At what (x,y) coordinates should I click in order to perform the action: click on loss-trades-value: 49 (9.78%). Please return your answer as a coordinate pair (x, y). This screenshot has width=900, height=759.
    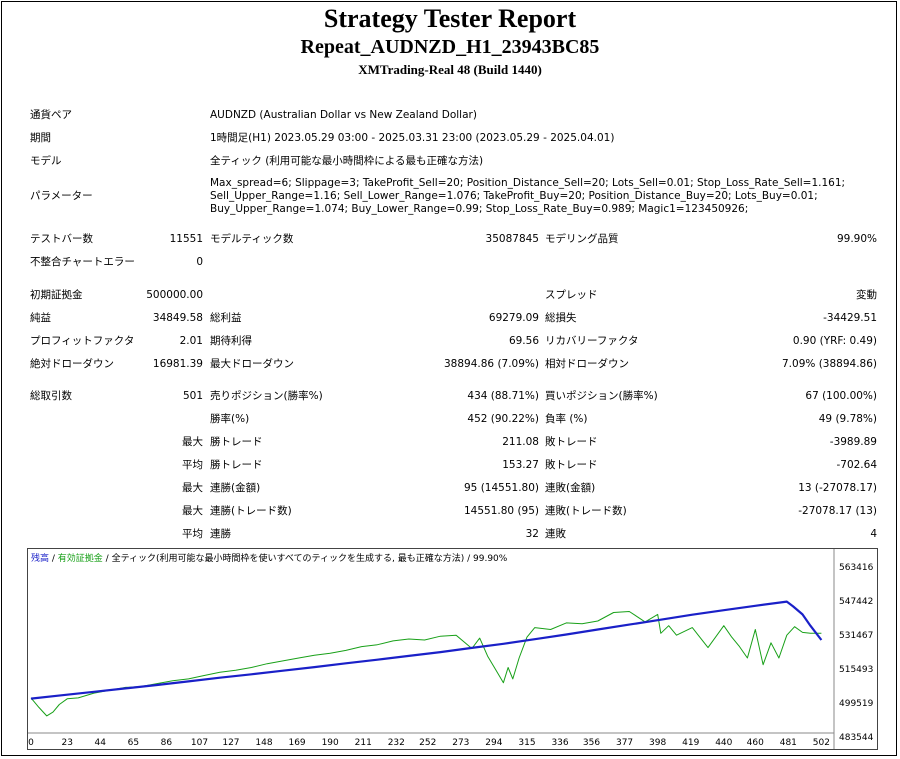
    Looking at the image, I should click on (847, 419).